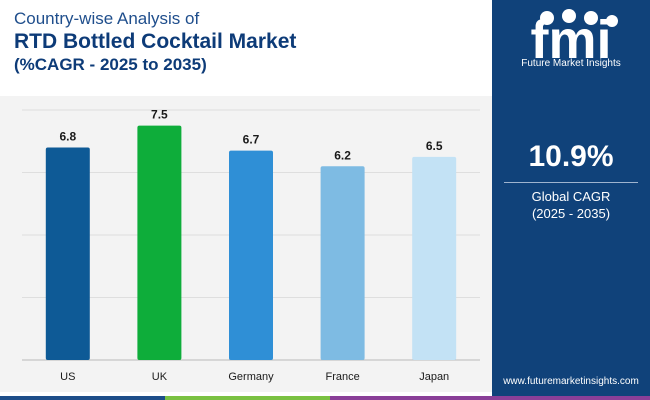 Image resolution: width=650 pixels, height=400 pixels. Describe the element at coordinates (160, 377) in the screenshot. I see `x-tick-label-uk: UK` at that location.